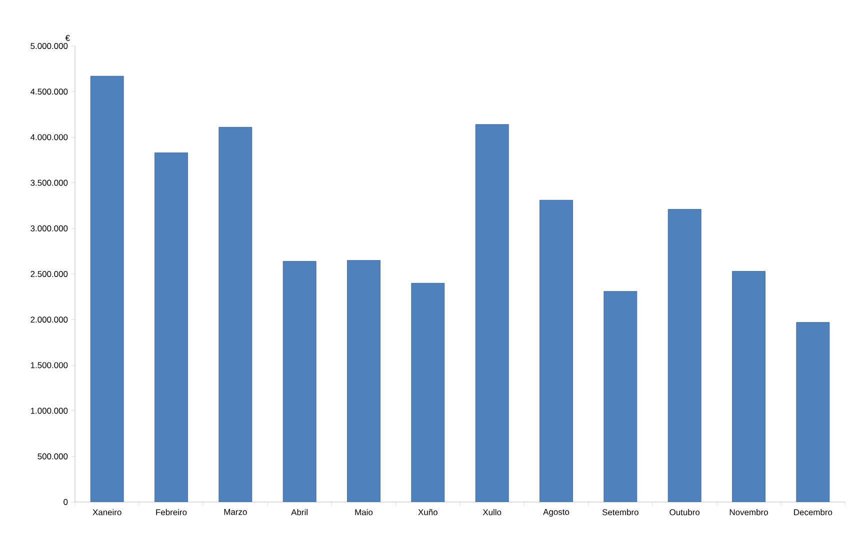 The height and width of the screenshot is (539, 851). Describe the element at coordinates (49, 183) in the screenshot. I see `y-tick-label: 3.500.000` at that location.